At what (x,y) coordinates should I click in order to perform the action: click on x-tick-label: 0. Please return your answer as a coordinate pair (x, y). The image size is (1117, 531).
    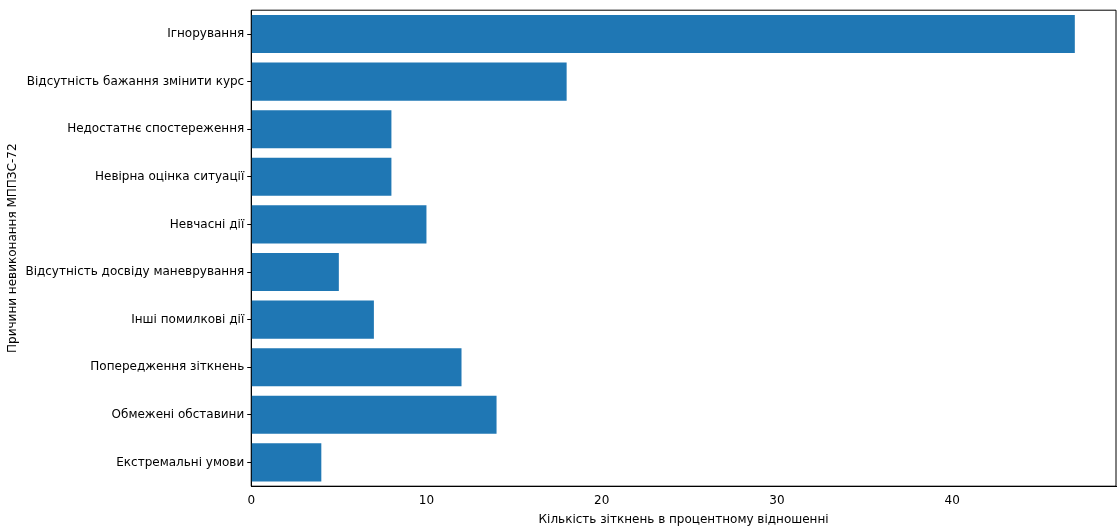
    Looking at the image, I should click on (251, 499).